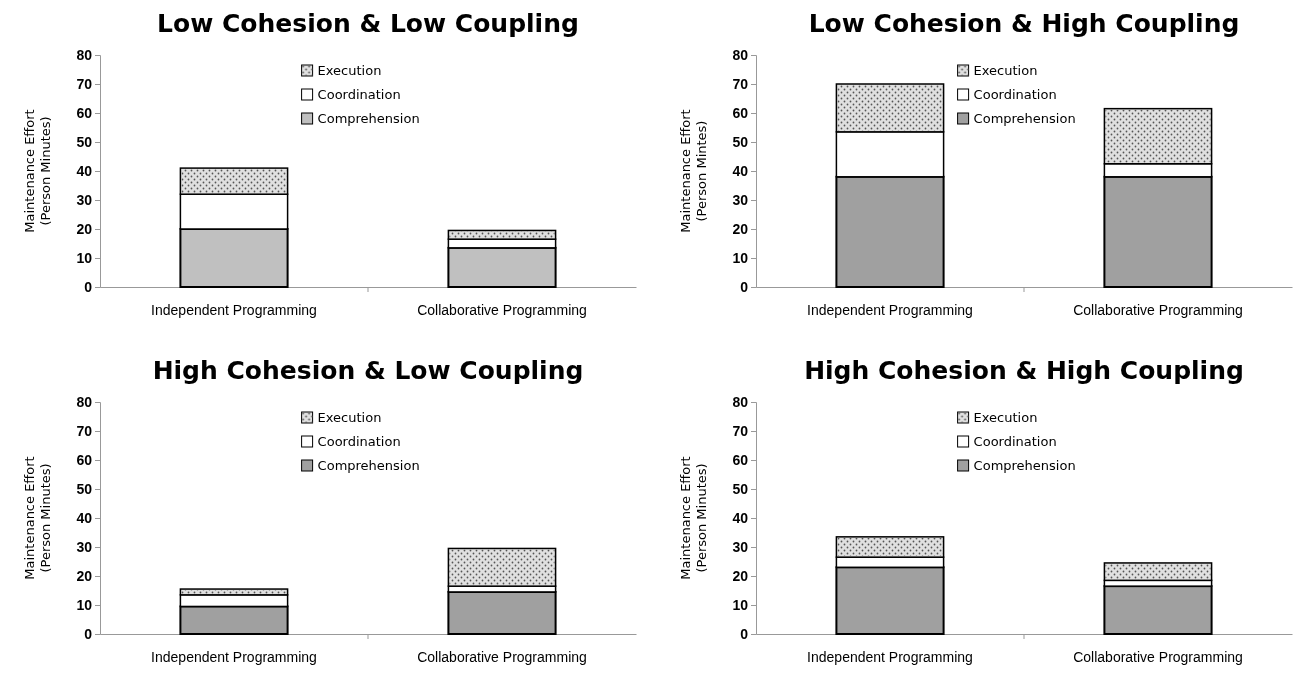  I want to click on chart-title: High Cohesion & High Coupling, so click(1024, 370).